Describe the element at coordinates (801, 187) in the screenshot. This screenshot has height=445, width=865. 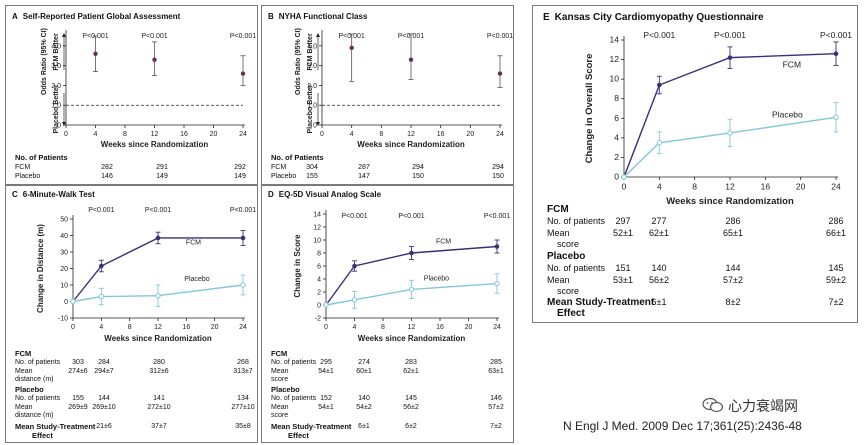
I see `chart-e-x-tick-label: 20` at that location.